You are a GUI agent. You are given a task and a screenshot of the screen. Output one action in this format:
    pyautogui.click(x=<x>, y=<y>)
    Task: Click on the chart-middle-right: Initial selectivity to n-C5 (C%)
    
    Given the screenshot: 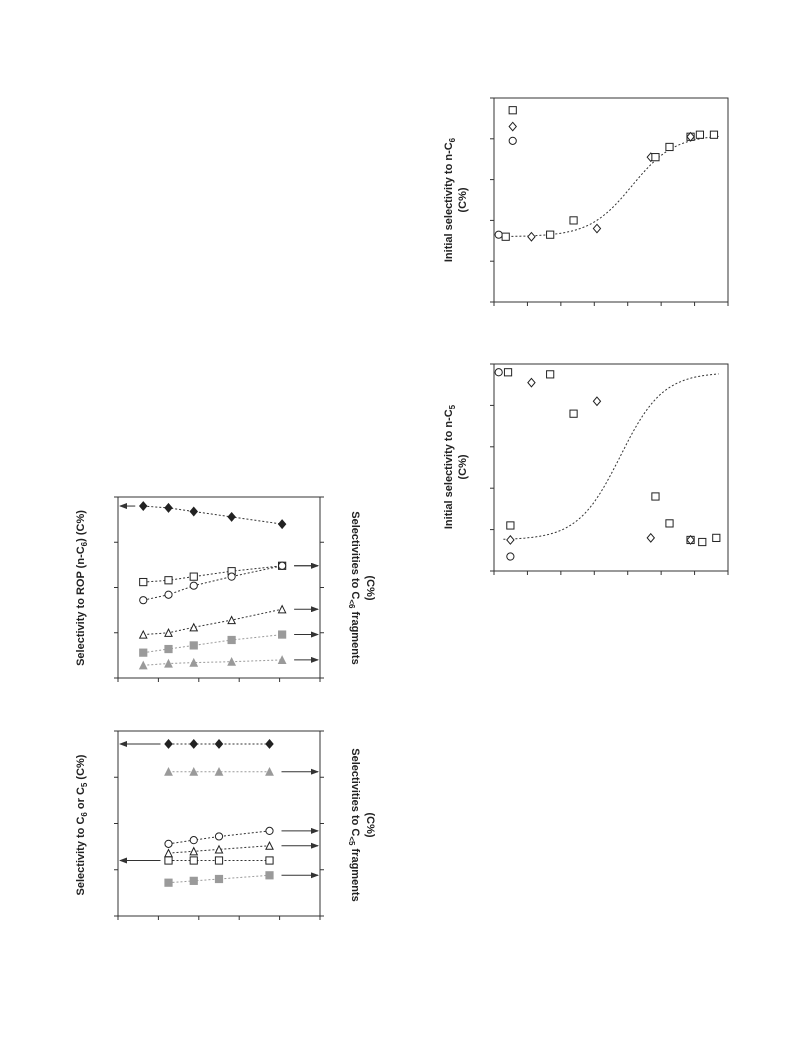 What is the action you would take?
    pyautogui.click(x=586, y=469)
    